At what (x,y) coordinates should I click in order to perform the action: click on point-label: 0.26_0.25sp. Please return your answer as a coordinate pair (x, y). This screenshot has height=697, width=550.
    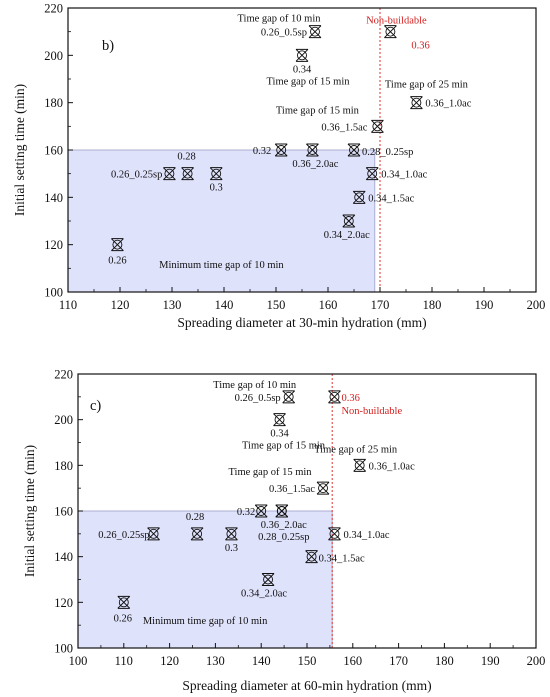
    Looking at the image, I should click on (136, 175).